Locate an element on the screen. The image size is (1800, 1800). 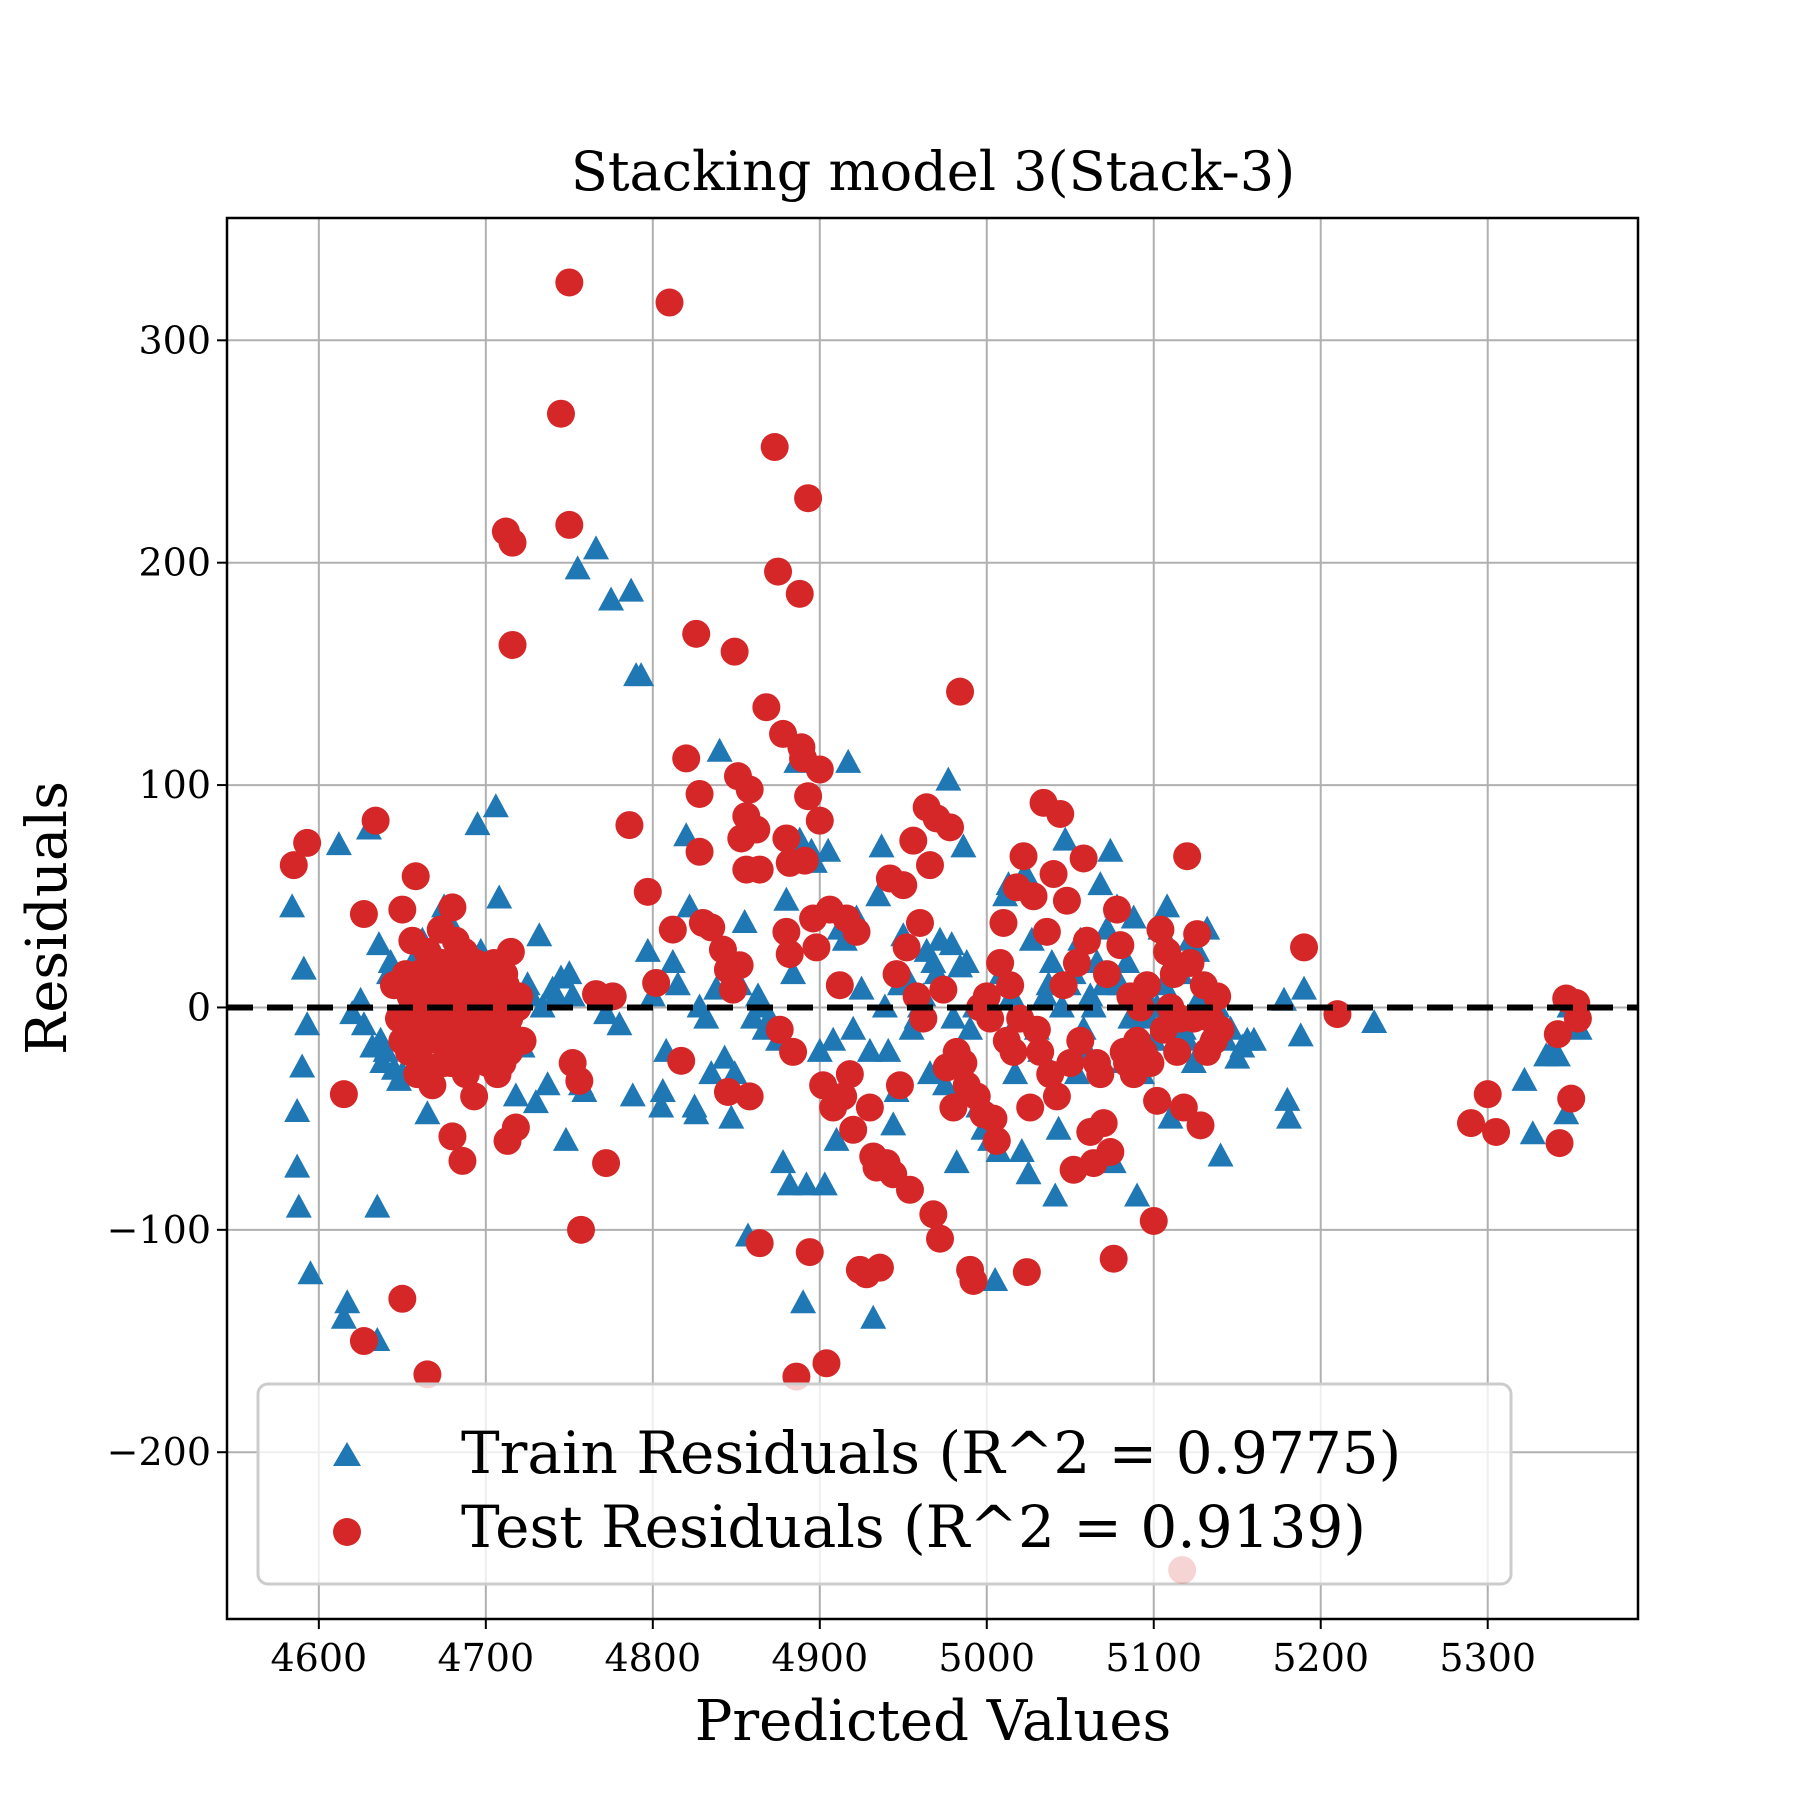
x-tick-label: 5100 is located at coordinates (1153, 1658).